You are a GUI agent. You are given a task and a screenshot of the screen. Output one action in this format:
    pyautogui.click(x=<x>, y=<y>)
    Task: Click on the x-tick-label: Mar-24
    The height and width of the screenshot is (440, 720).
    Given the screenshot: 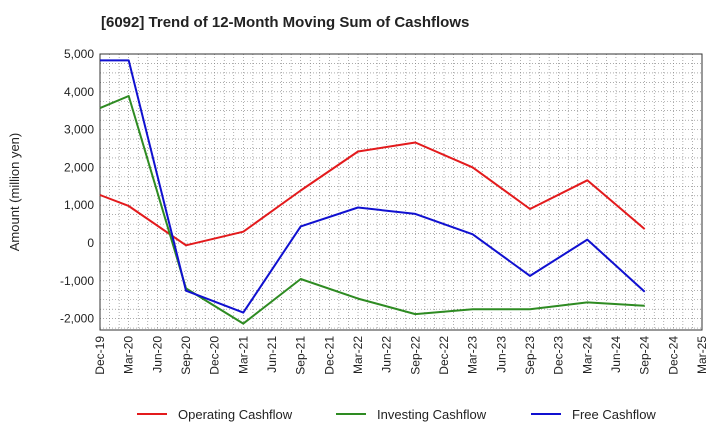 What is the action you would take?
    pyautogui.click(x=587, y=355)
    